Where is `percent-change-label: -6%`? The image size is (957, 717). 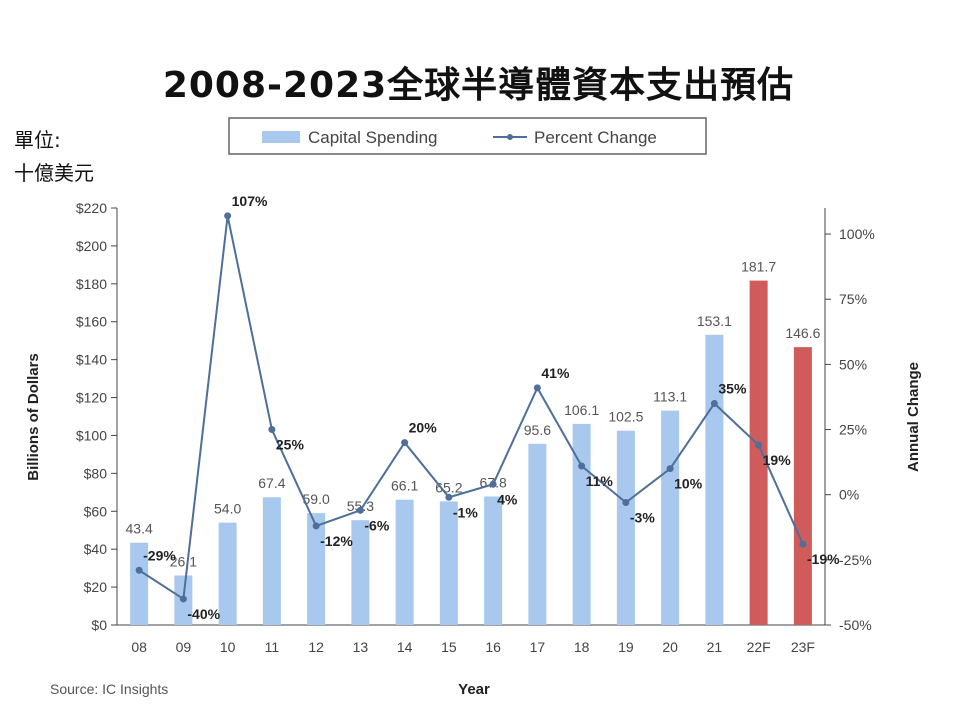
percent-change-label: -6% is located at coordinates (376, 525).